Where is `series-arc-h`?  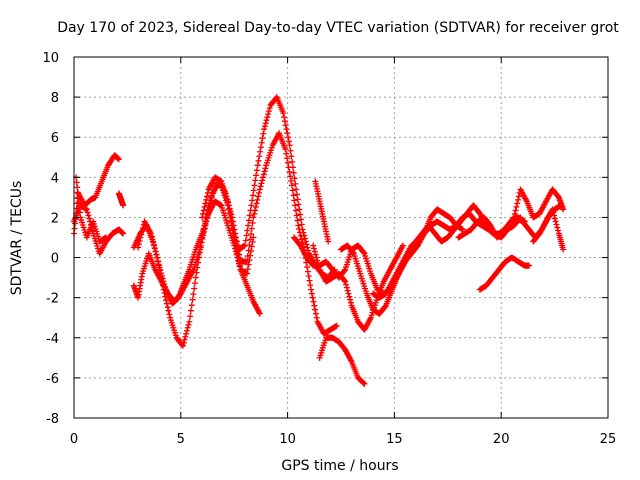
series-arc-h is located at coordinates (269, 233).